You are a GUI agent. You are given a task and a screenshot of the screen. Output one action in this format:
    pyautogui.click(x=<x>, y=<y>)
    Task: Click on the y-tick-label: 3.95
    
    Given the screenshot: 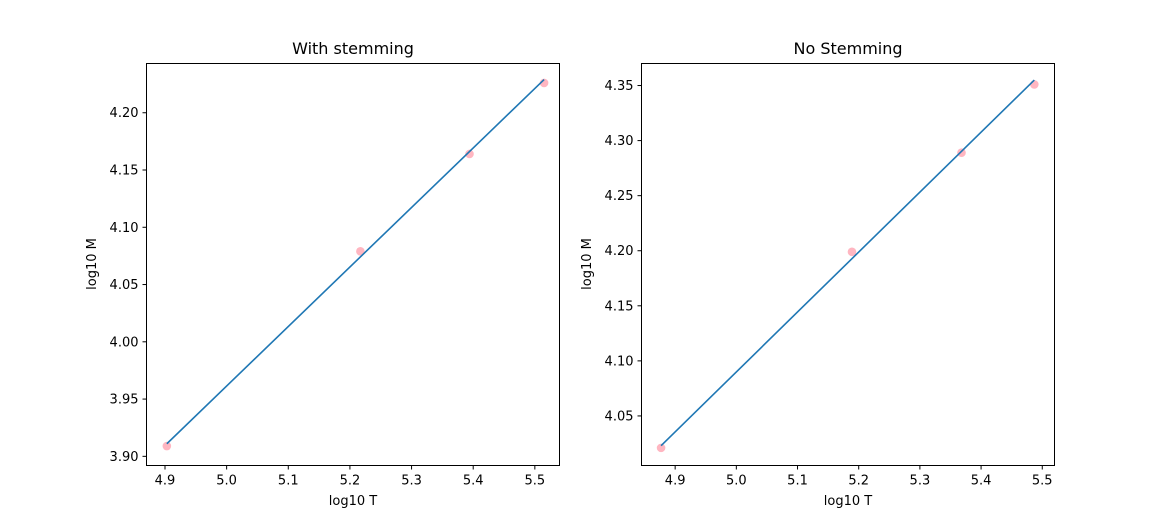 What is the action you would take?
    pyautogui.click(x=124, y=400)
    